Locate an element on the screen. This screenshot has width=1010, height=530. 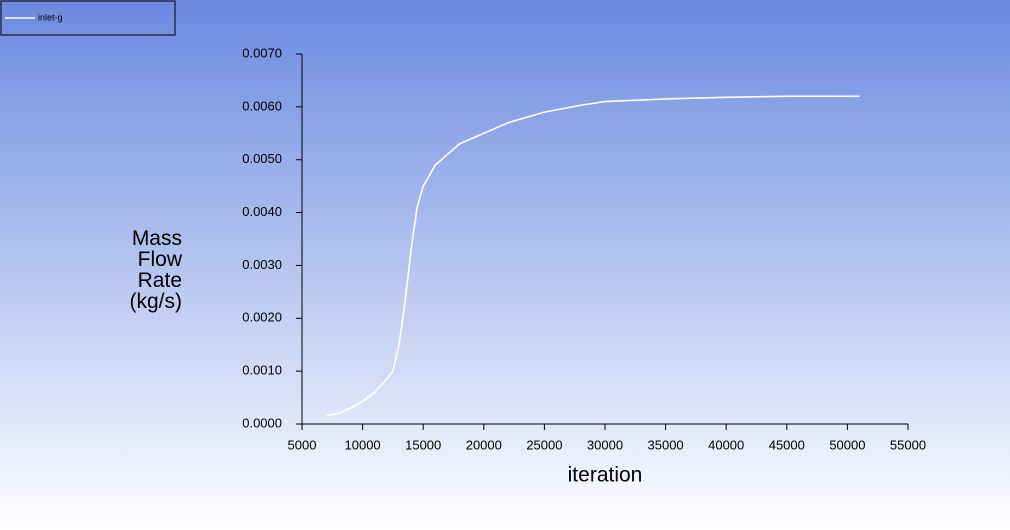
y-tick-label: 0.0050 is located at coordinates (262, 158).